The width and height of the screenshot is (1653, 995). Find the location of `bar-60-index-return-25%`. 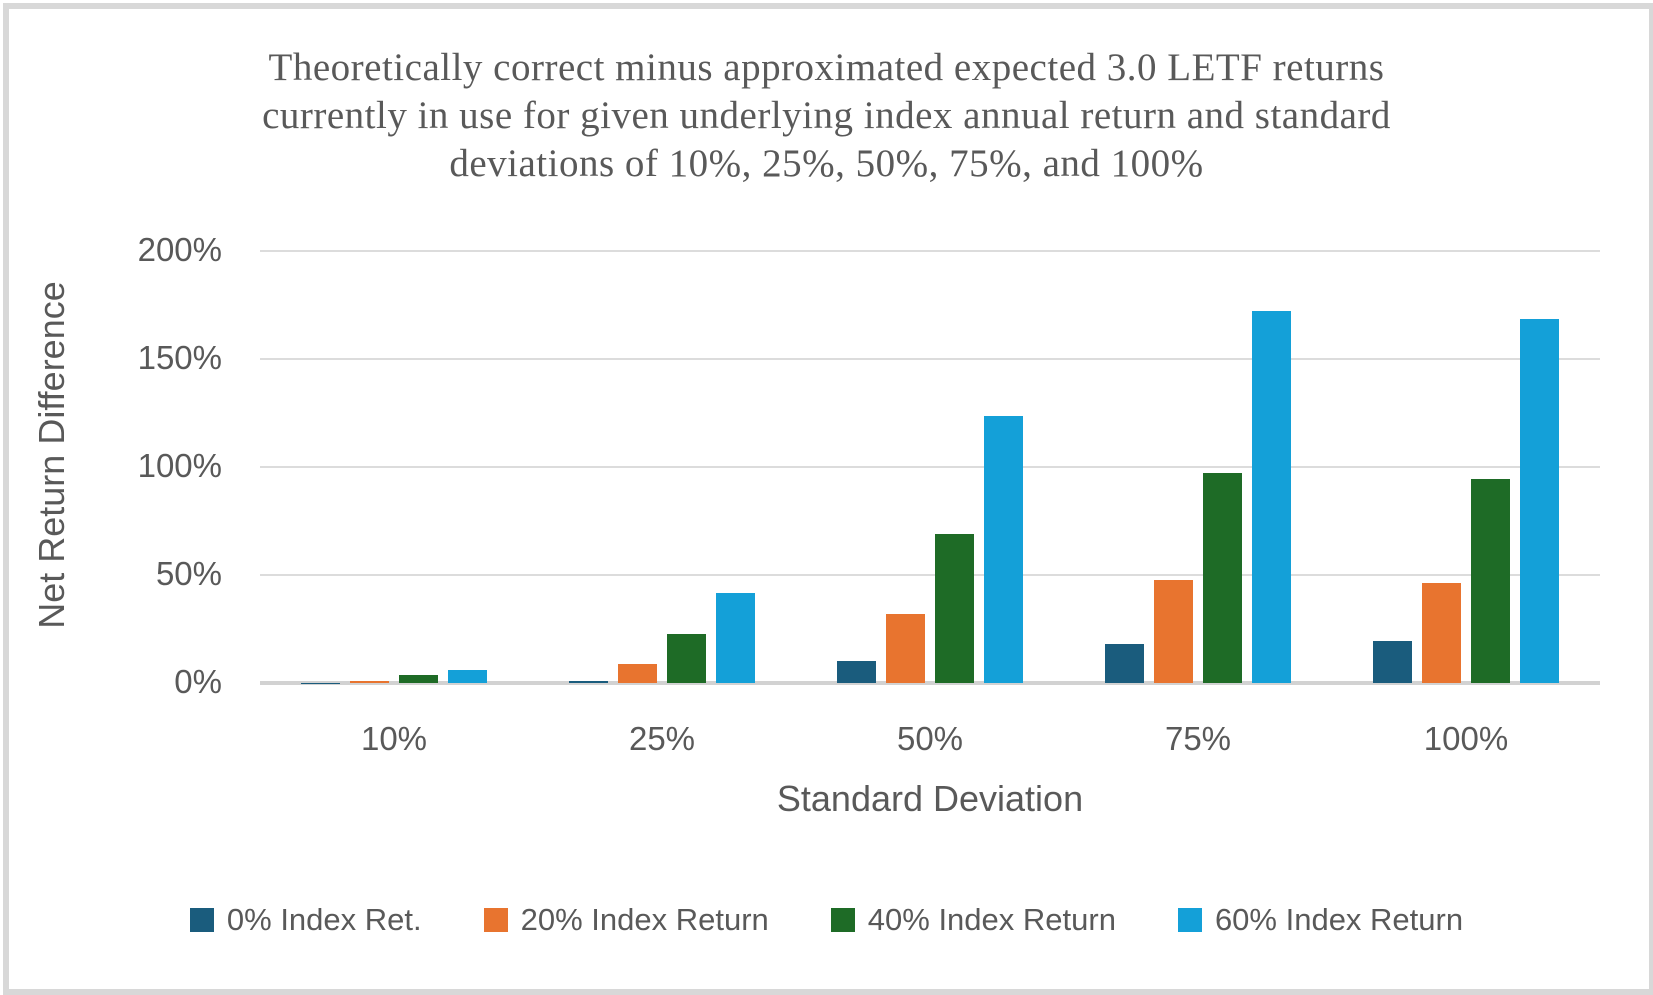

bar-60-index-return-25% is located at coordinates (735, 638).